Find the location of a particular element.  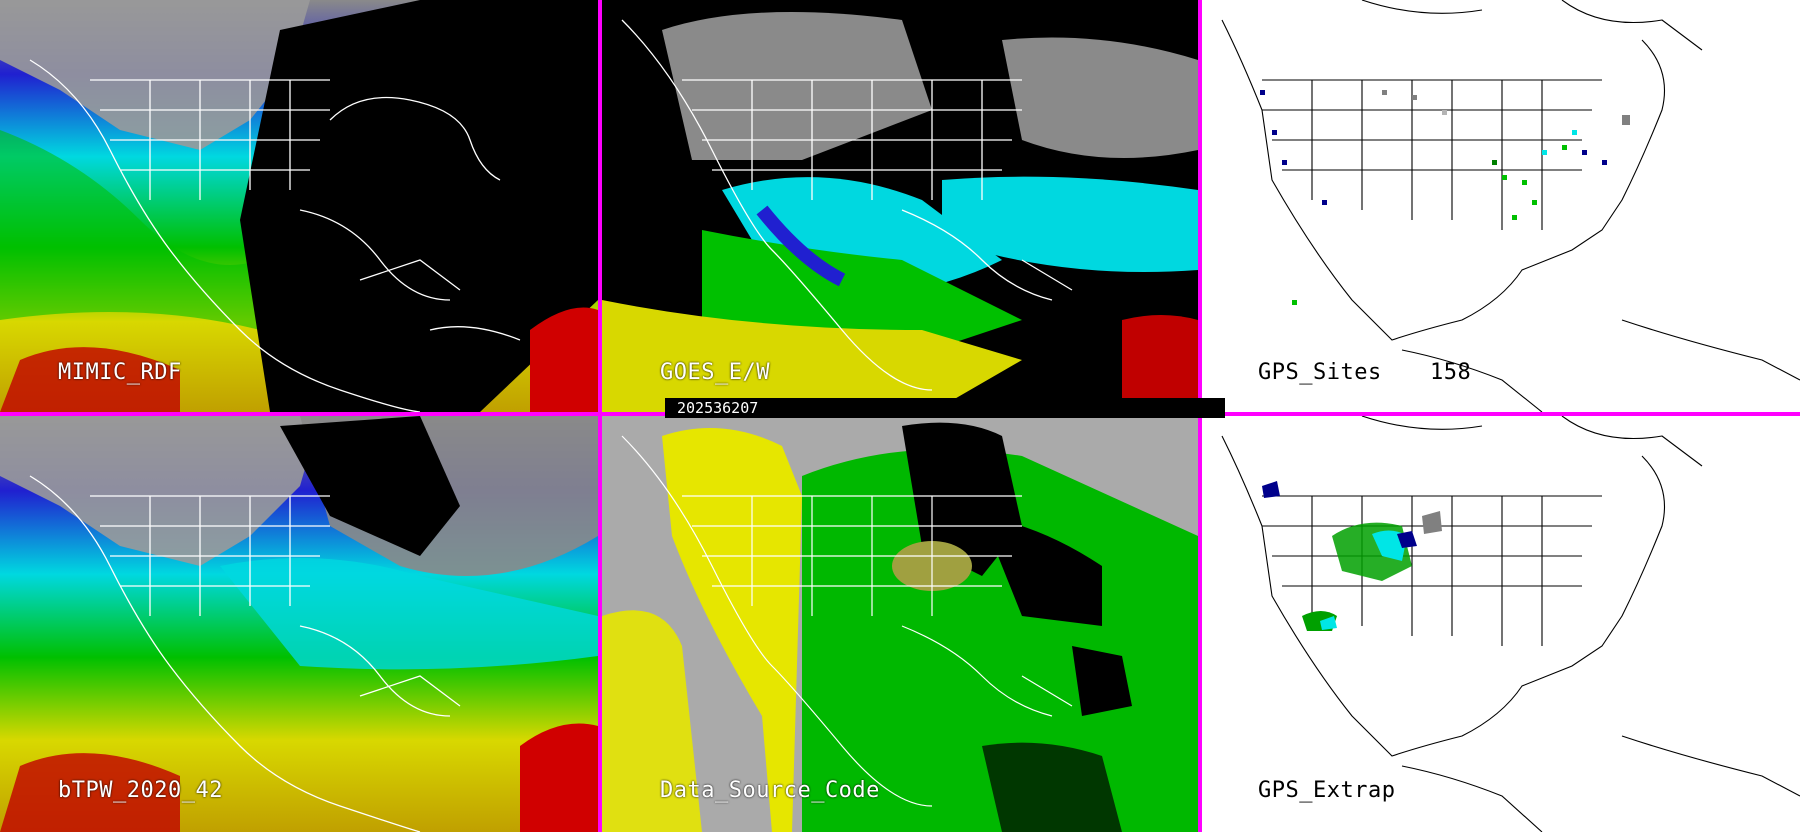

panel-label: MIMIC_RDF is located at coordinates (120, 372).